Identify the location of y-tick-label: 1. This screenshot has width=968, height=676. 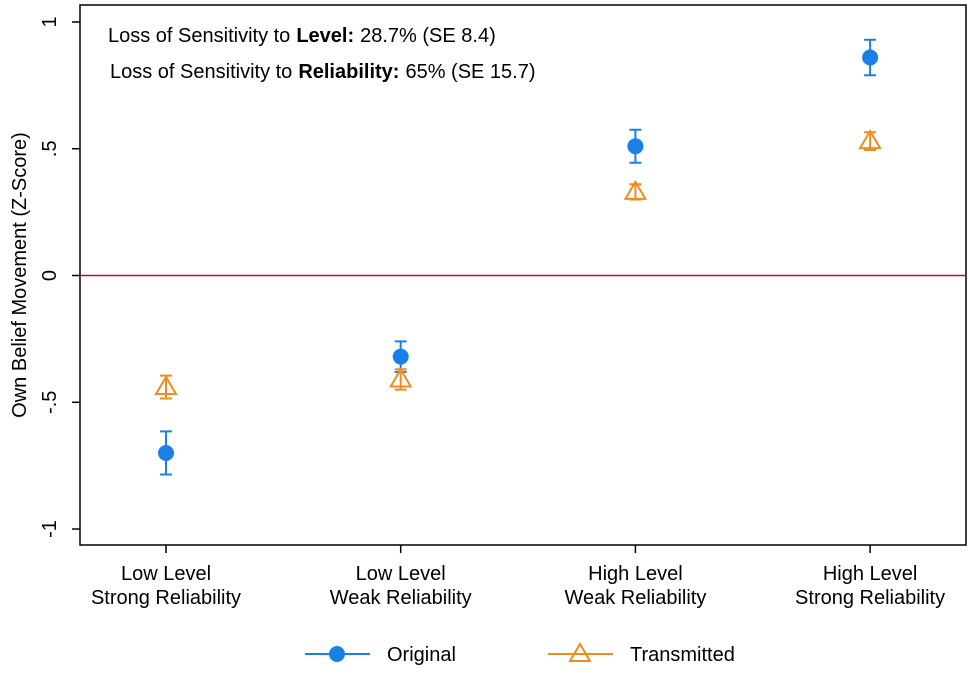
(50, 21).